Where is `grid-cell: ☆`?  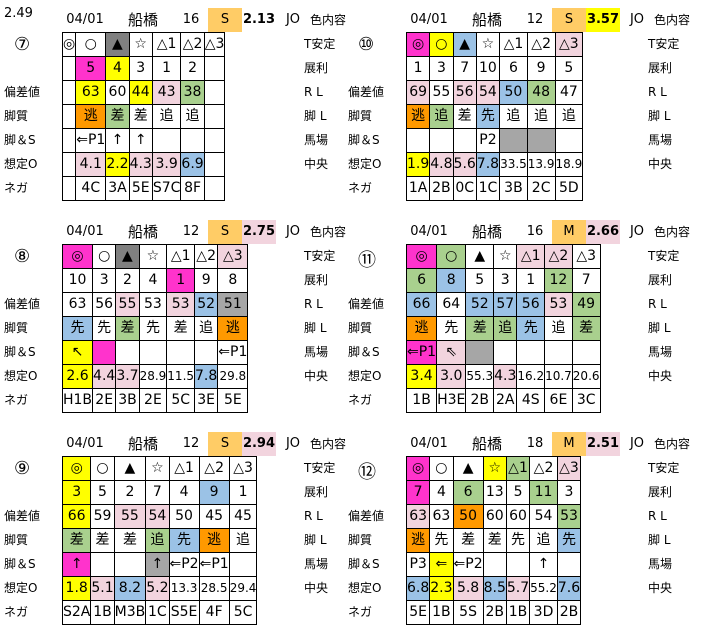
grid-cell: ☆ is located at coordinates (157, 468).